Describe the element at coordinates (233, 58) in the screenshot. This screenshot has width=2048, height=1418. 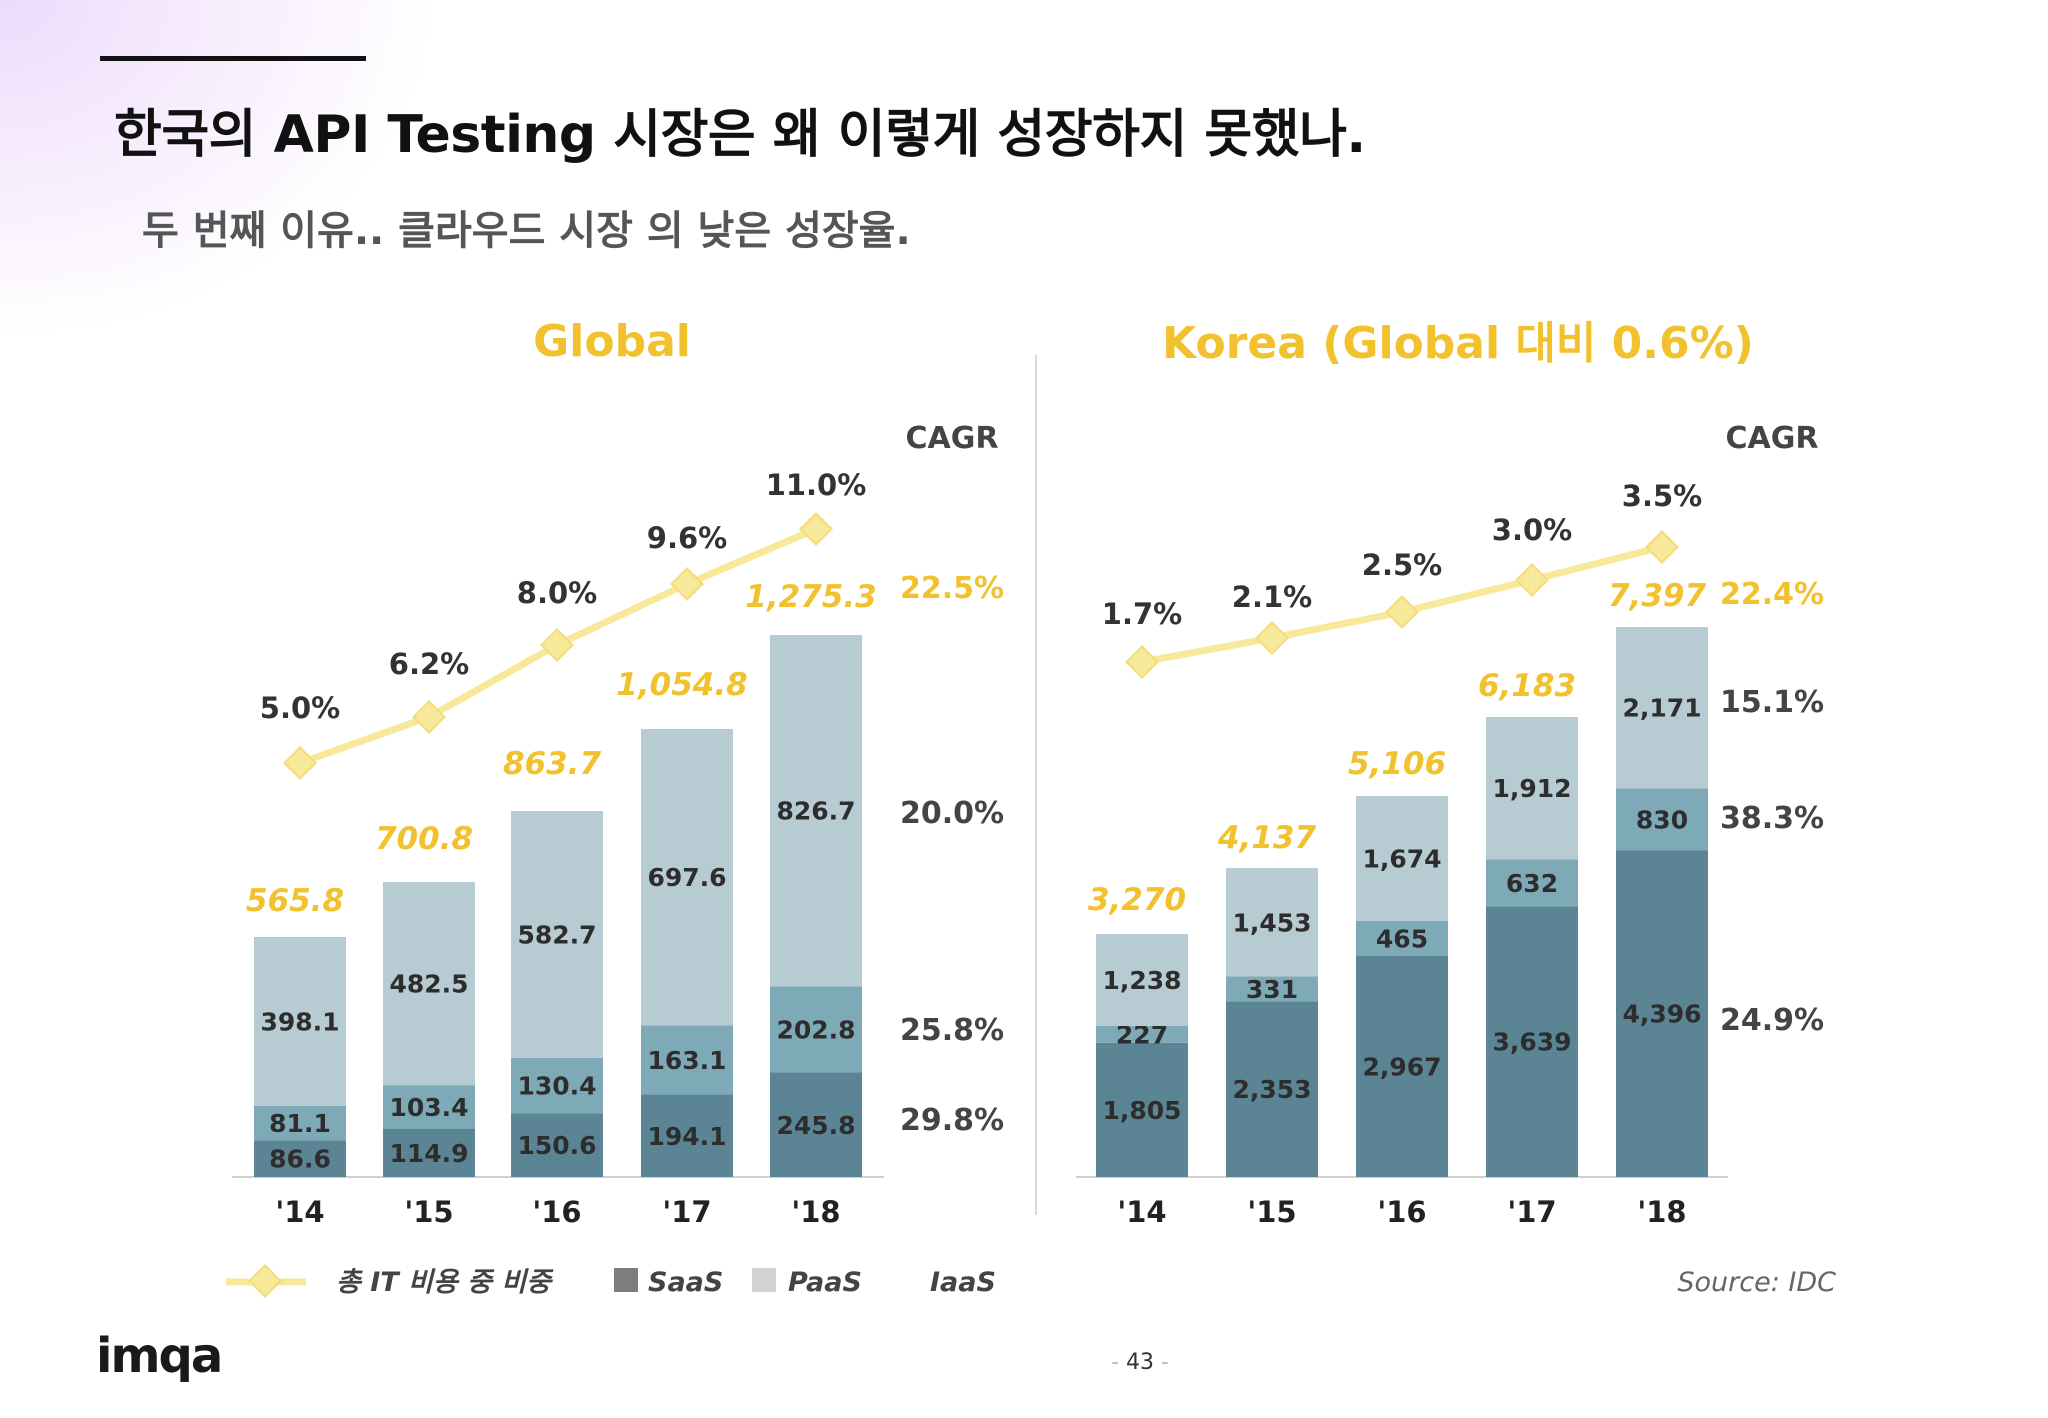
I see `title-rule` at that location.